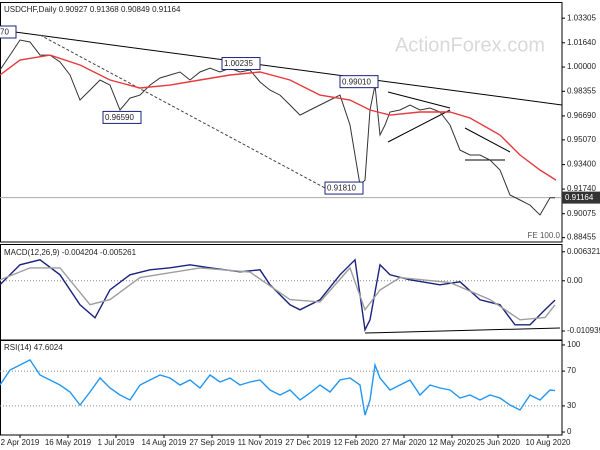  What do you see at coordinates (470, 45) in the screenshot?
I see `watermark: ActionForex.com` at bounding box center [470, 45].